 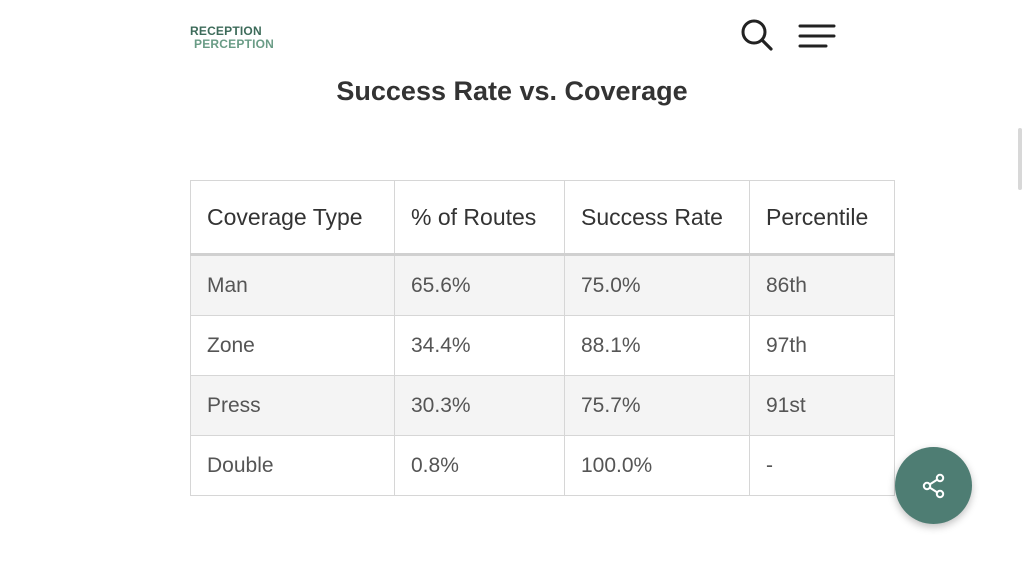 I want to click on table-cell-percent-routes: 30.3%, so click(x=479, y=405).